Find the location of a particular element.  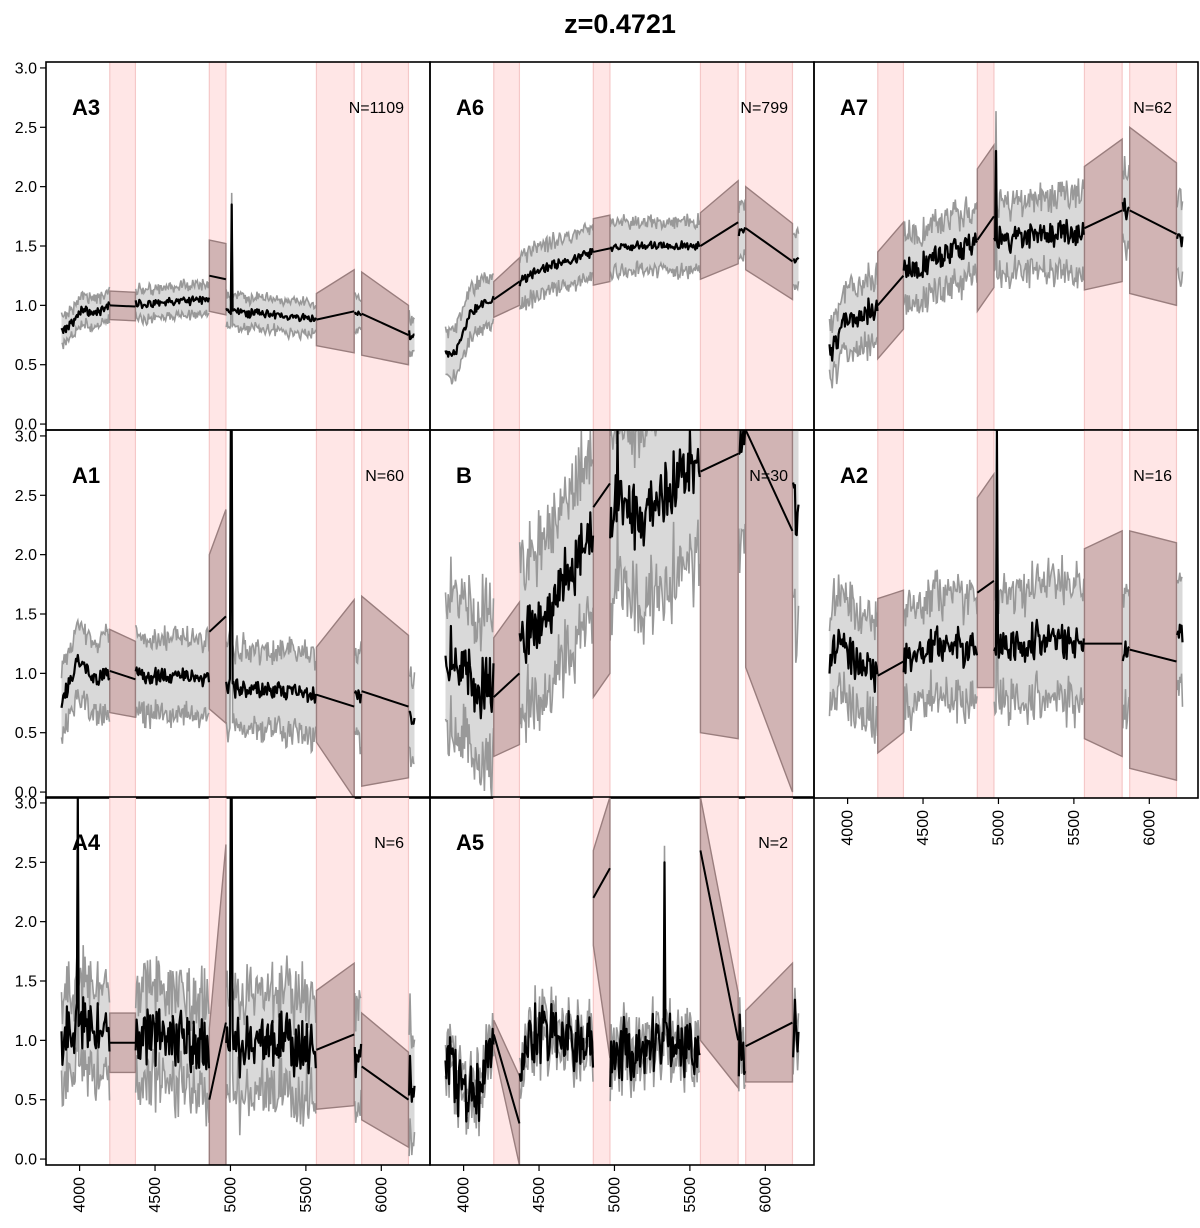

y-tick-label: 3.0 is located at coordinates (26, 803).